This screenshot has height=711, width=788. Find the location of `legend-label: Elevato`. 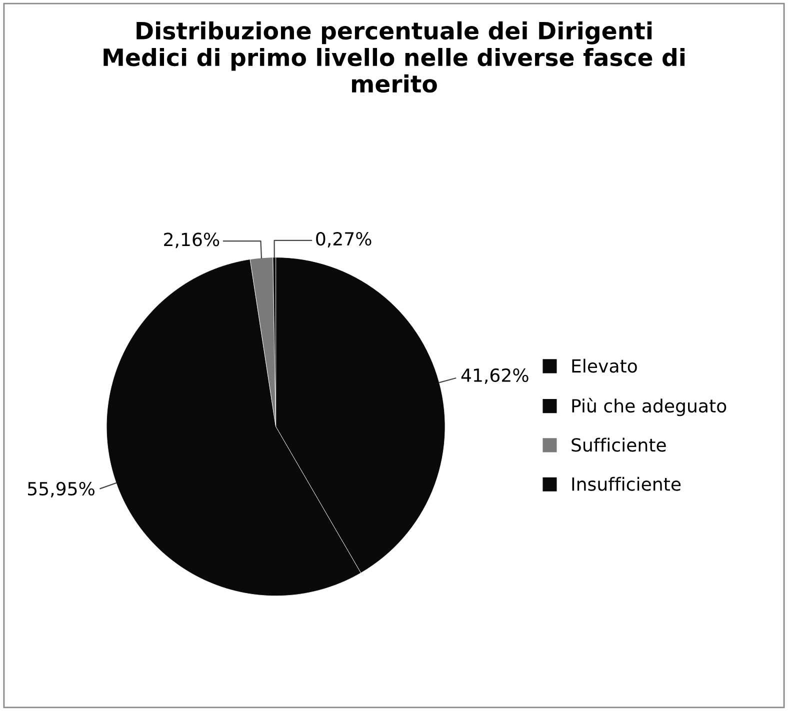

legend-label: Elevato is located at coordinates (604, 365).